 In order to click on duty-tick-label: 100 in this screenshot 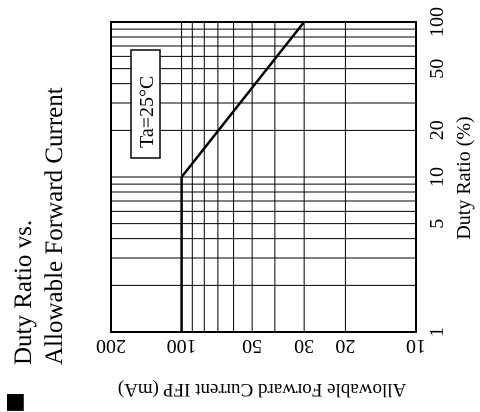, I will do `click(437, 22)`.